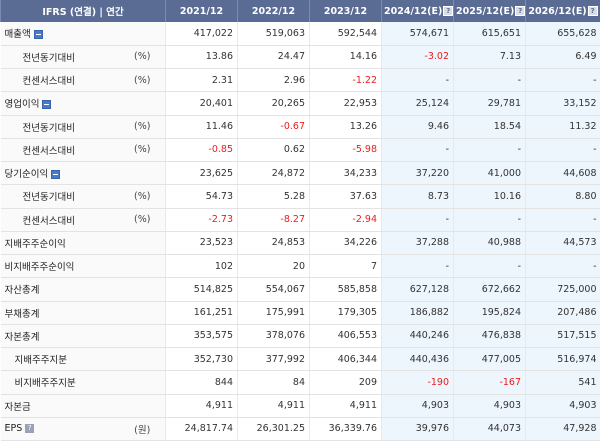 This screenshot has width=600, height=447. I want to click on value-cell: 440,436, so click(417, 359).